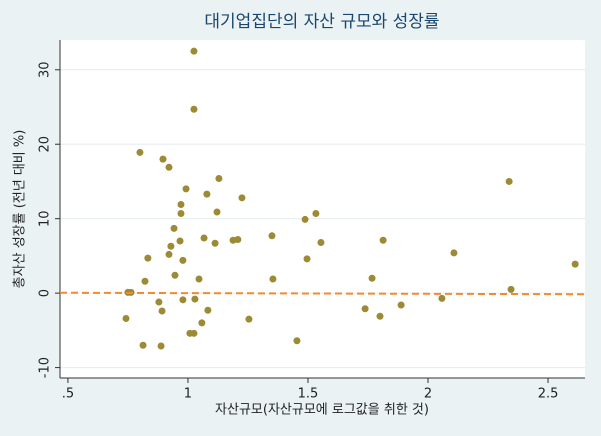 The height and width of the screenshot is (436, 601). Describe the element at coordinates (322, 410) in the screenshot. I see `x-axis-title: 자산규모(자산규모에 로그값을 취한 것)` at that location.